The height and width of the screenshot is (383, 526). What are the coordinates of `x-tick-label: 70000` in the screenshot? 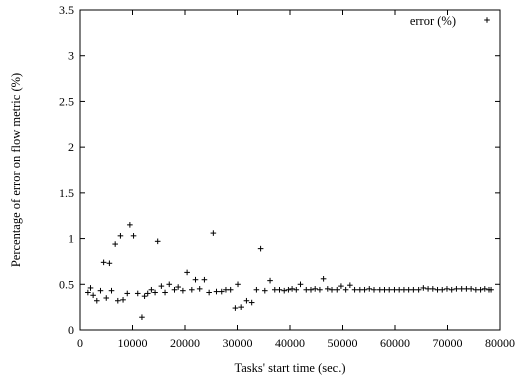 It's located at (448, 343).